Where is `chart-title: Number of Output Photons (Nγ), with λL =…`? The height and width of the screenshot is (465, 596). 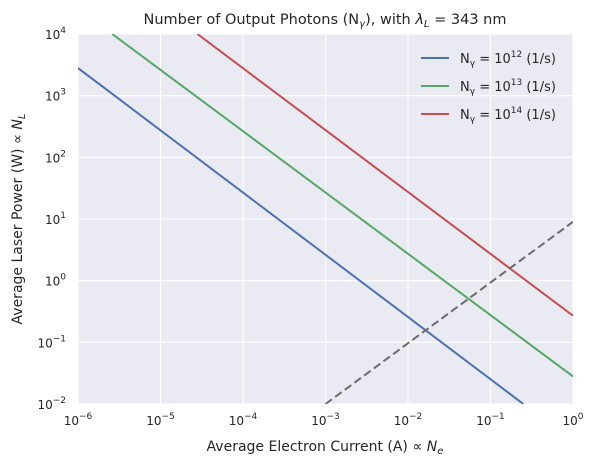 chart-title: Number of Output Photons (Nγ), with λL =… is located at coordinates (325, 21).